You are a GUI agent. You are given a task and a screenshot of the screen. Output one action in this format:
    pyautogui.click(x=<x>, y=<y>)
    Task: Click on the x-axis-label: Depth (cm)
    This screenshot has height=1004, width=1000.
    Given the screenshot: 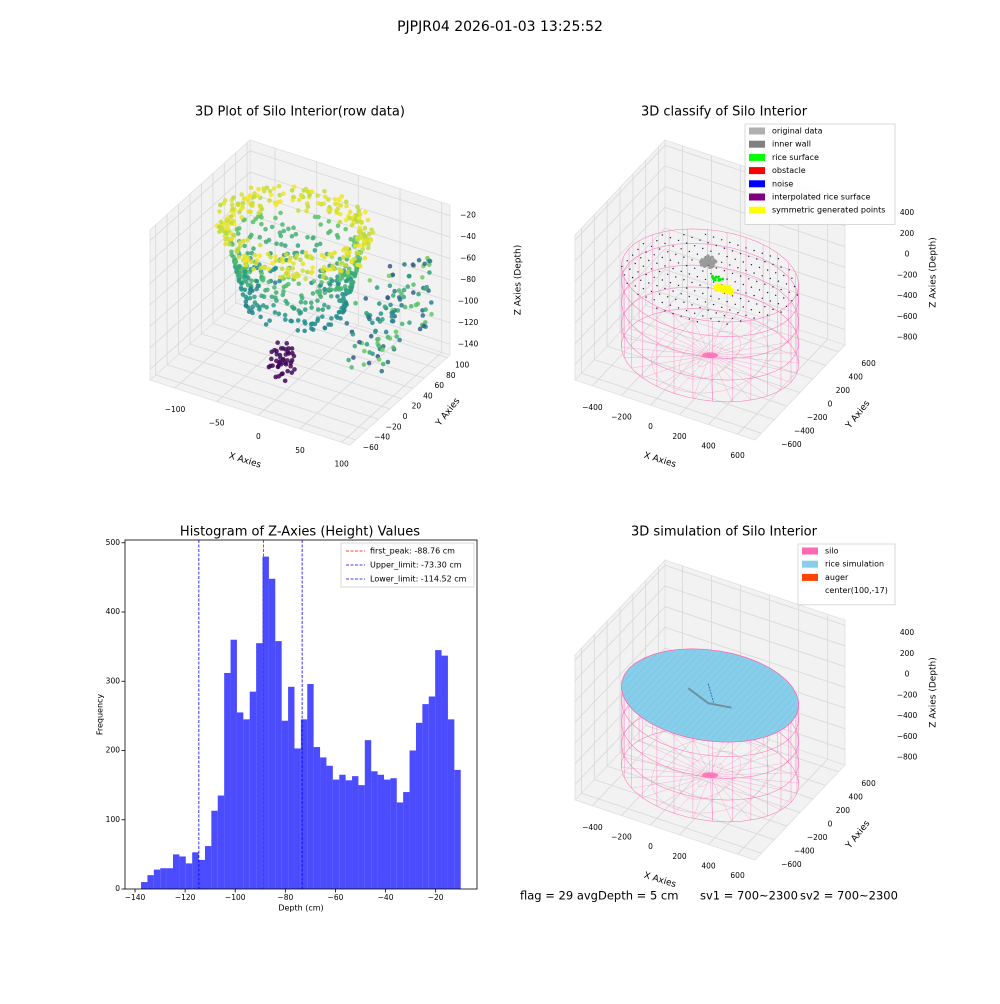 What is the action you would take?
    pyautogui.click(x=300, y=908)
    